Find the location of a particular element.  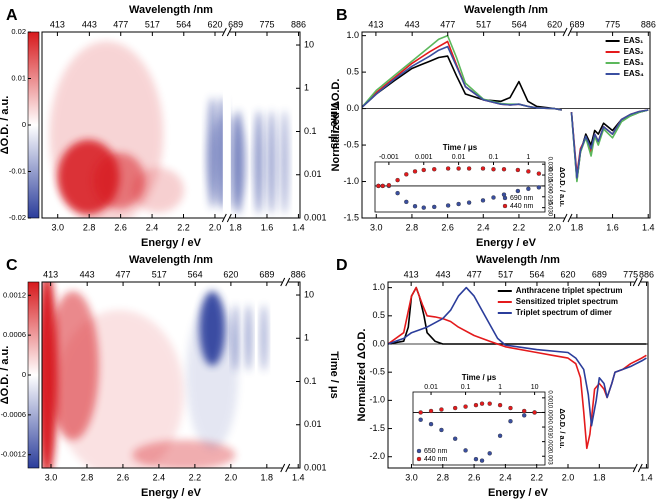

inset-x-tick-label: 0.01 is located at coordinates (431, 387).